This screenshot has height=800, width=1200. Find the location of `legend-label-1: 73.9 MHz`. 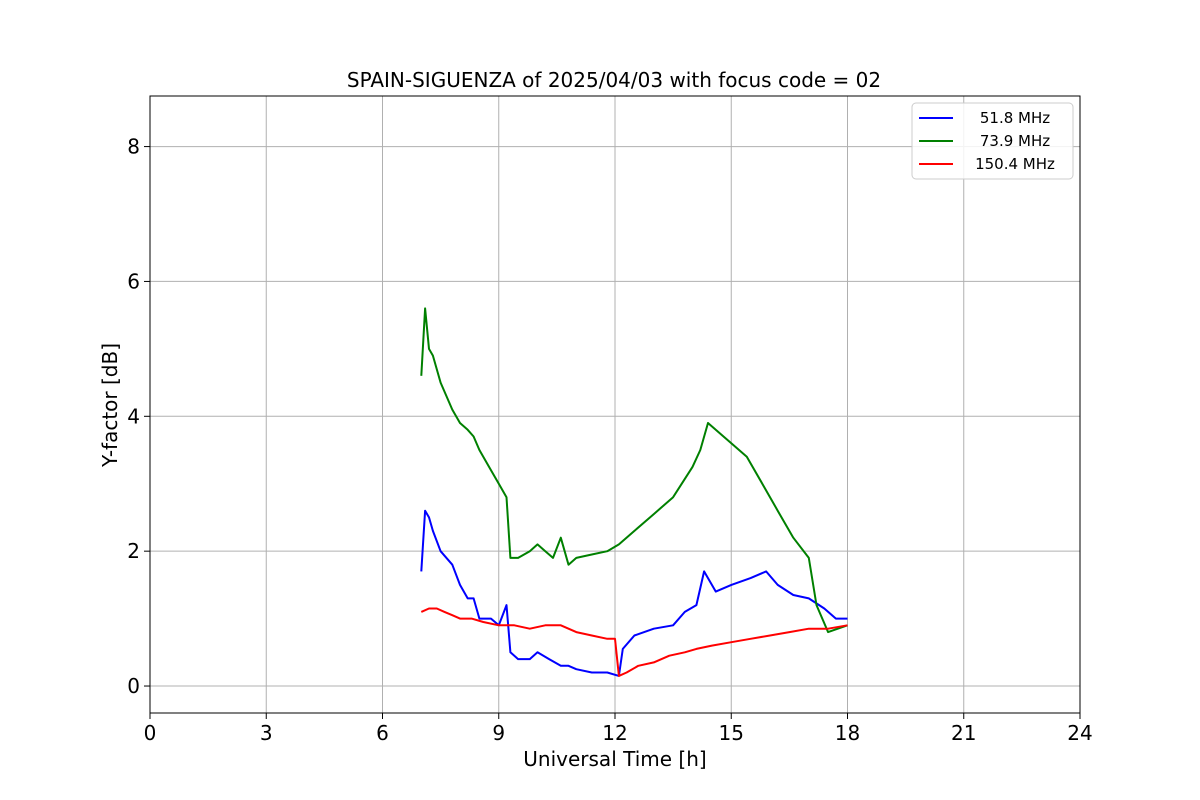

legend-label-1: 73.9 MHz is located at coordinates (1015, 141).